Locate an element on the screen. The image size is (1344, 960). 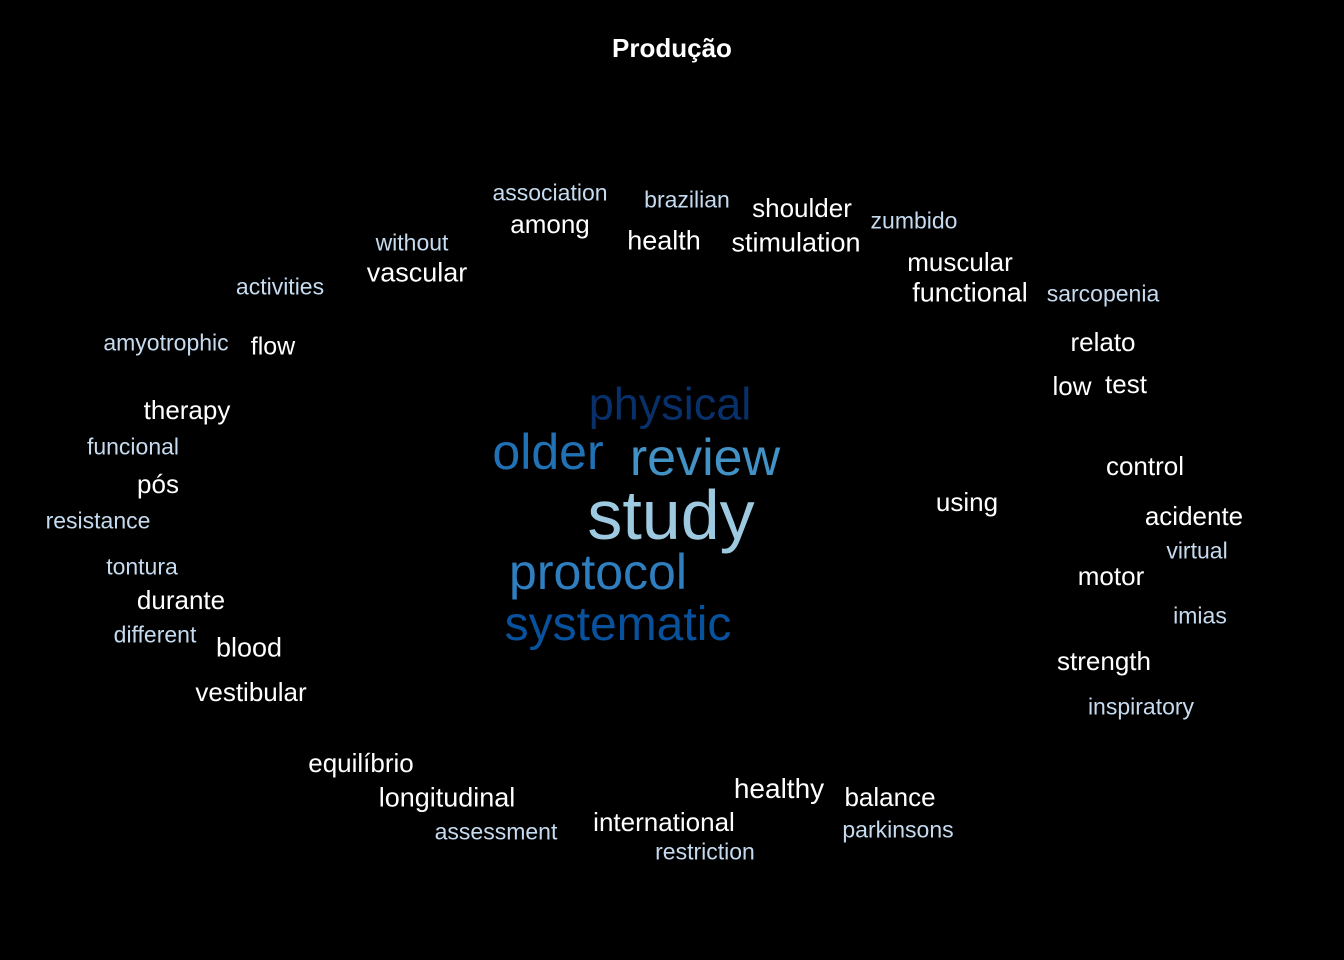
word-motor: motor is located at coordinates (1111, 576).